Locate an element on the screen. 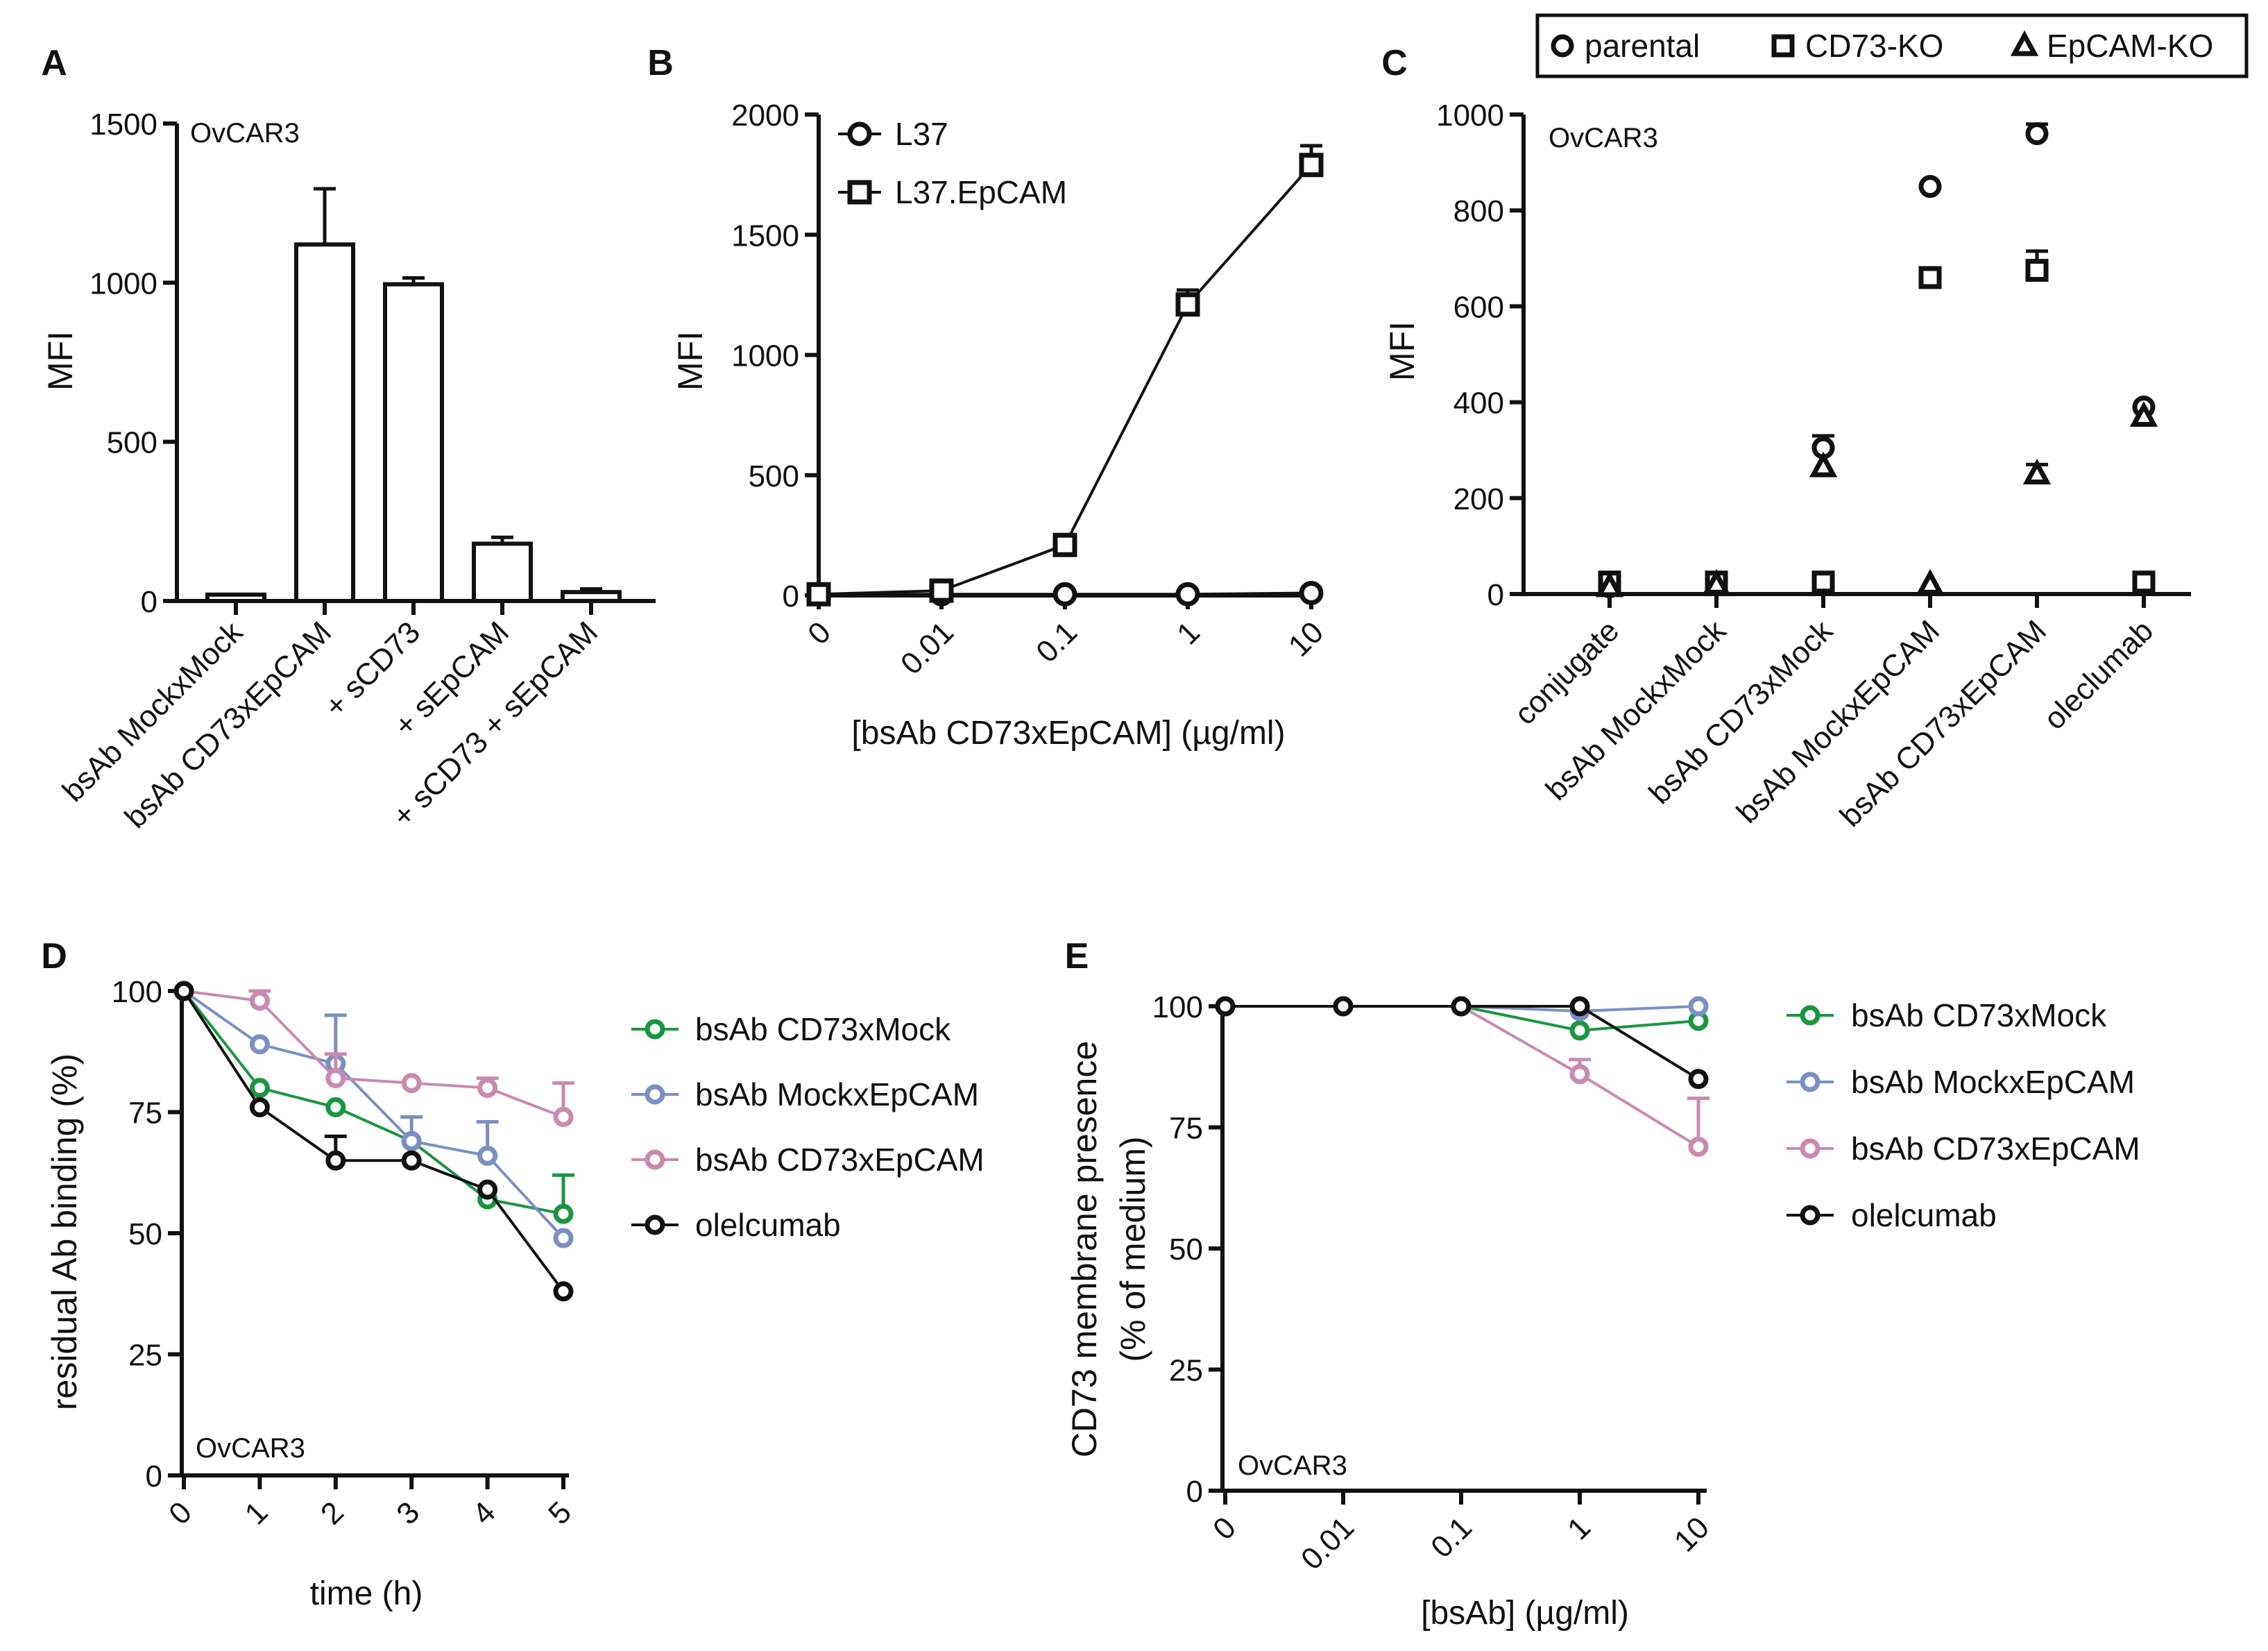 The image size is (2268, 1651). panel-c-legend-box is located at coordinates (1892, 45).